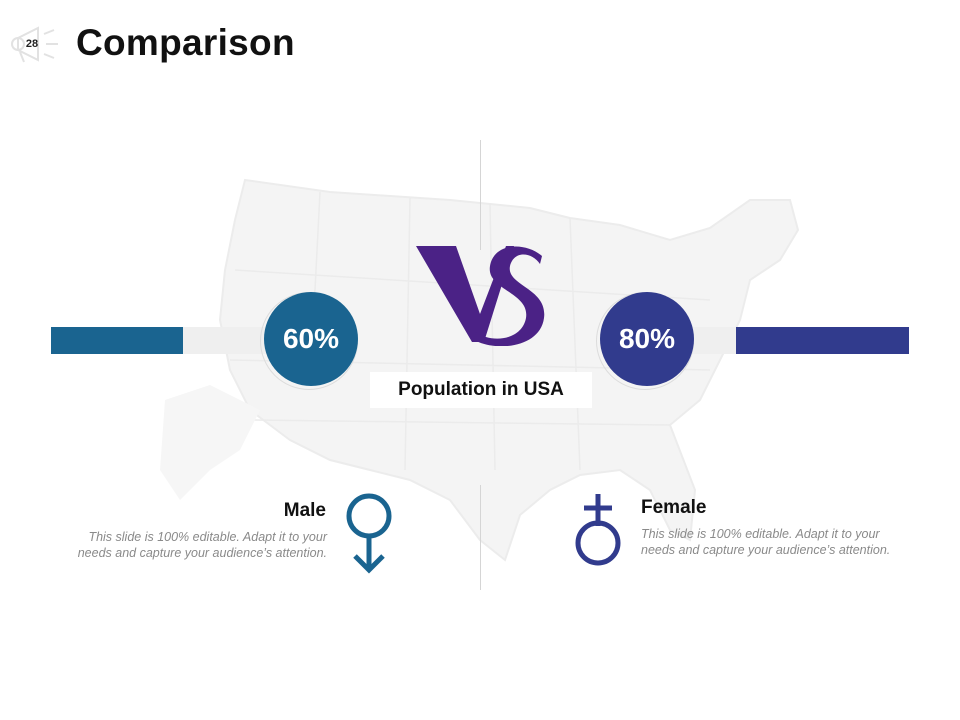 The width and height of the screenshot is (960, 720). What do you see at coordinates (674, 507) in the screenshot?
I see `female-title: Female` at bounding box center [674, 507].